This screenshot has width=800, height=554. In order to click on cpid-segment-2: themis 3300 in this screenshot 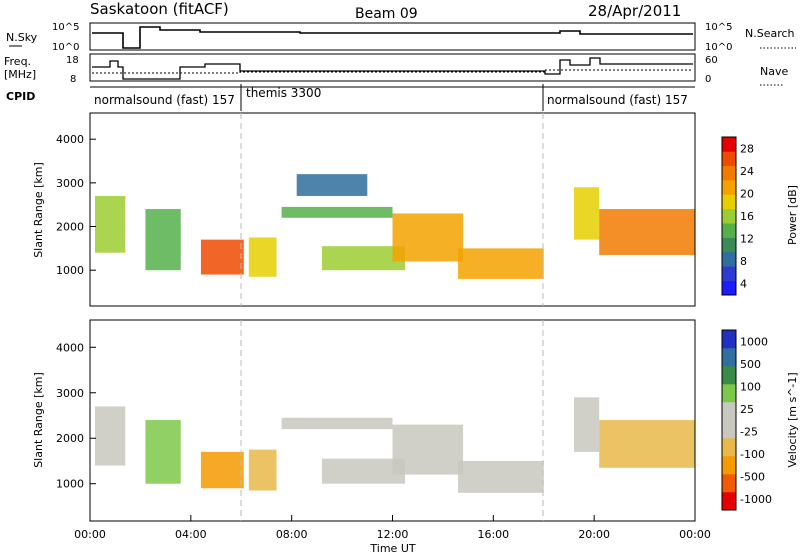, I will do `click(283, 93)`.